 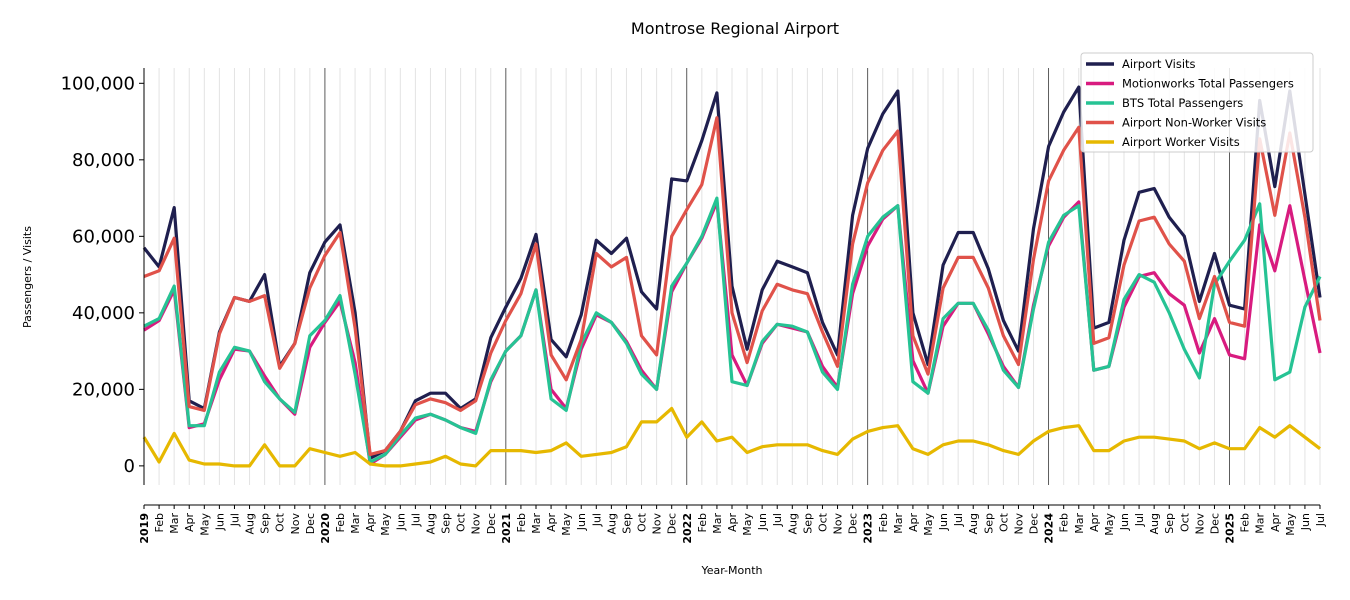 I want to click on x-axis-label: Year-Month, so click(x=731, y=570).